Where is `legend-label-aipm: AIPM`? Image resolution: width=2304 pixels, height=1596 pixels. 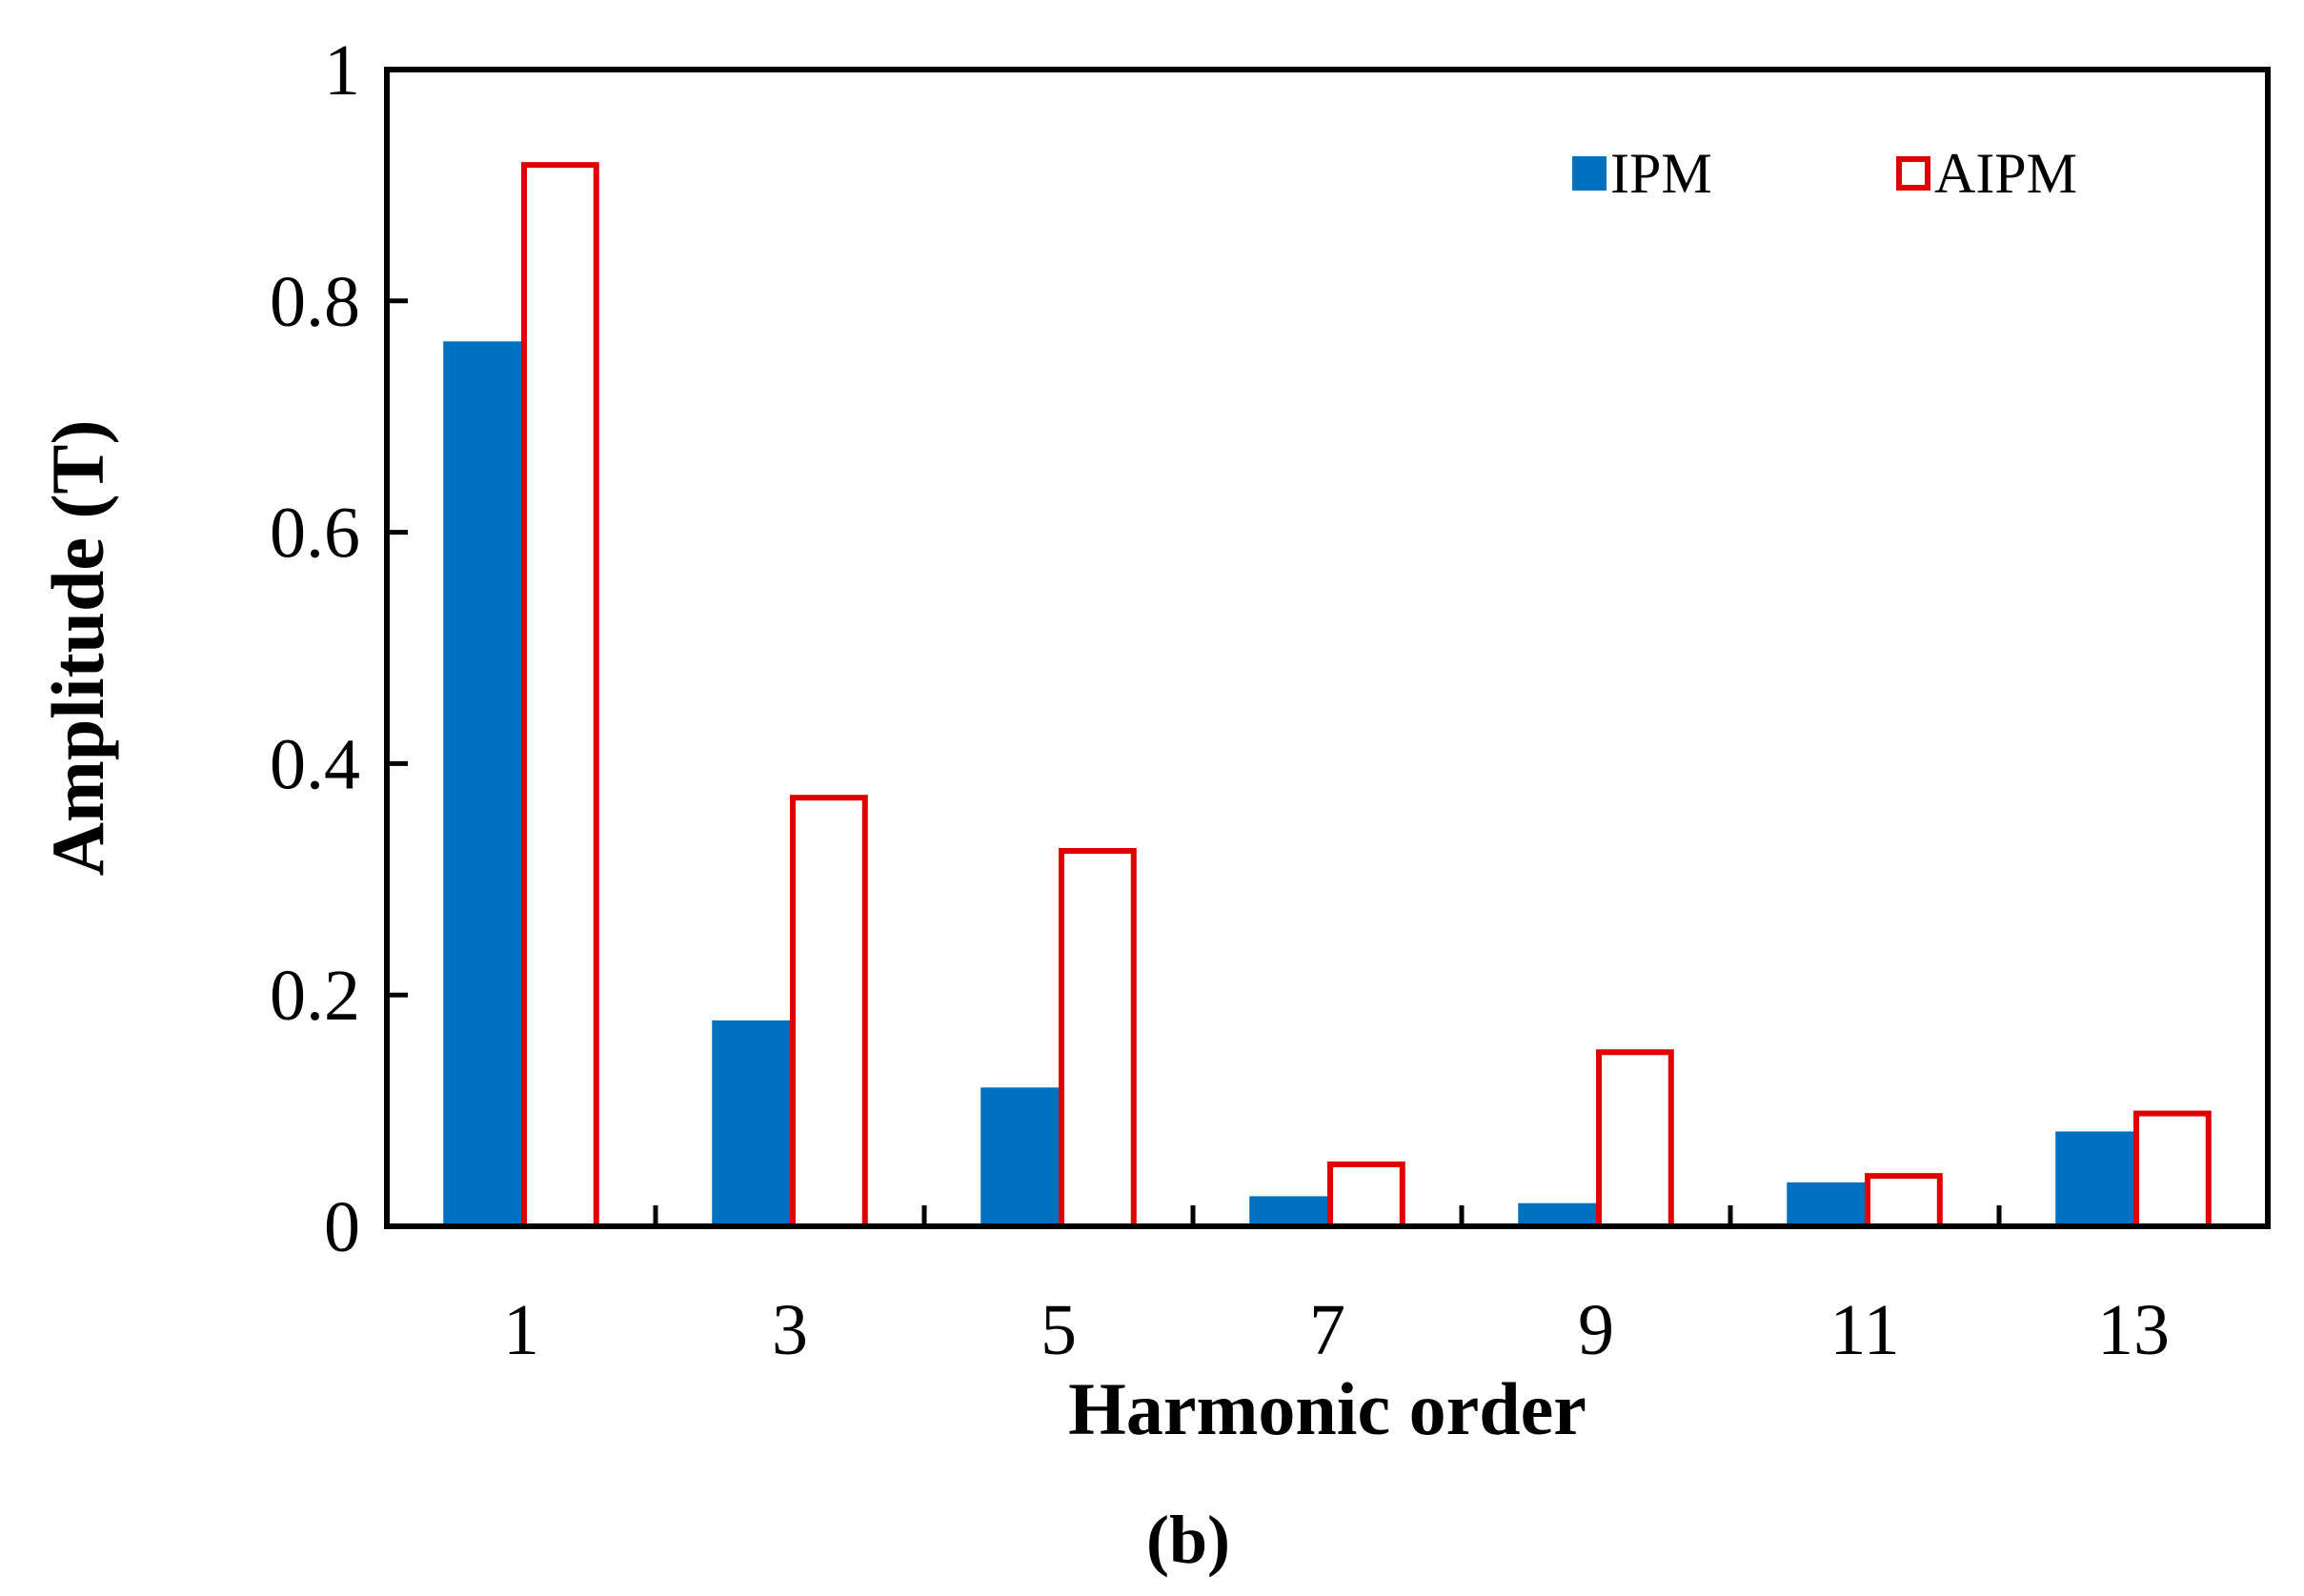
legend-label-aipm: AIPM is located at coordinates (2005, 173).